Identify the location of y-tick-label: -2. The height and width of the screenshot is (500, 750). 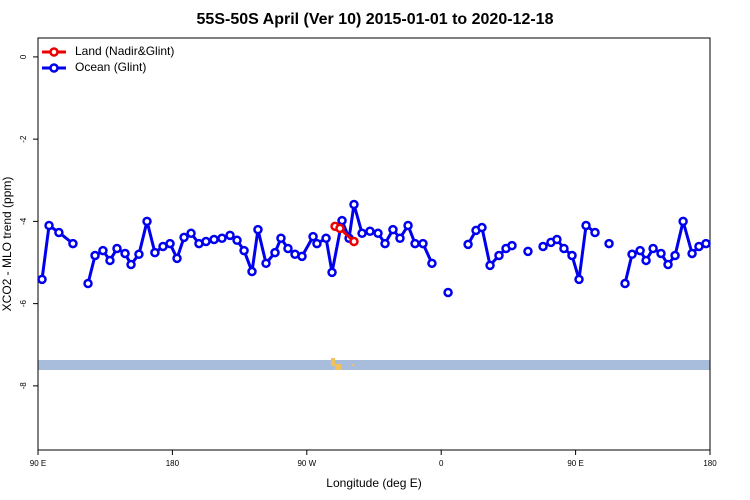
(23, 139).